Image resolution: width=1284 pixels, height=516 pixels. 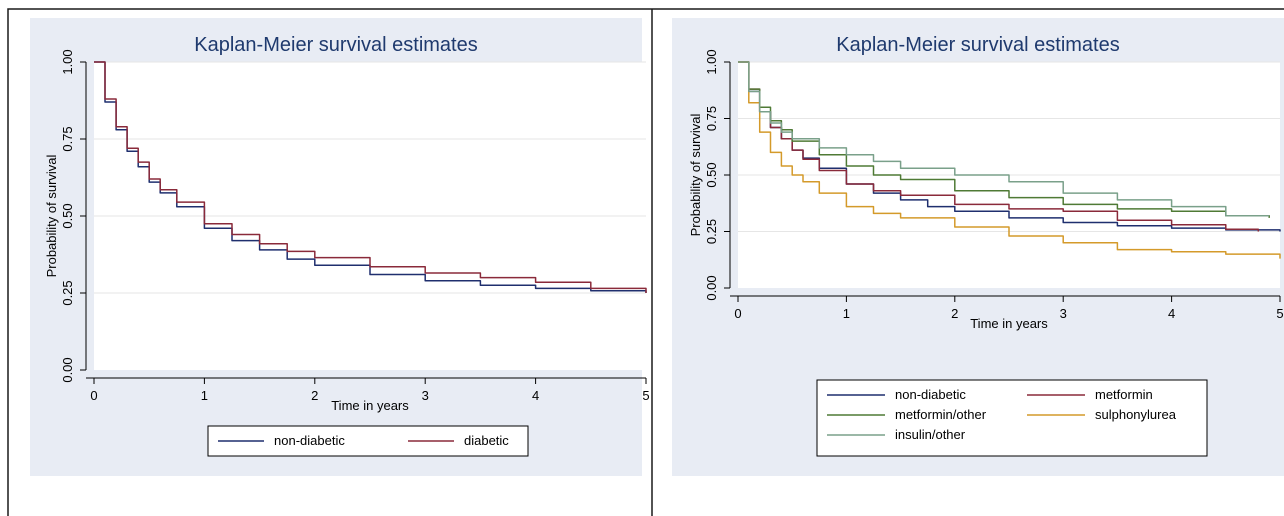 I want to click on legend-label: sulphonylurea, so click(x=1136, y=414).